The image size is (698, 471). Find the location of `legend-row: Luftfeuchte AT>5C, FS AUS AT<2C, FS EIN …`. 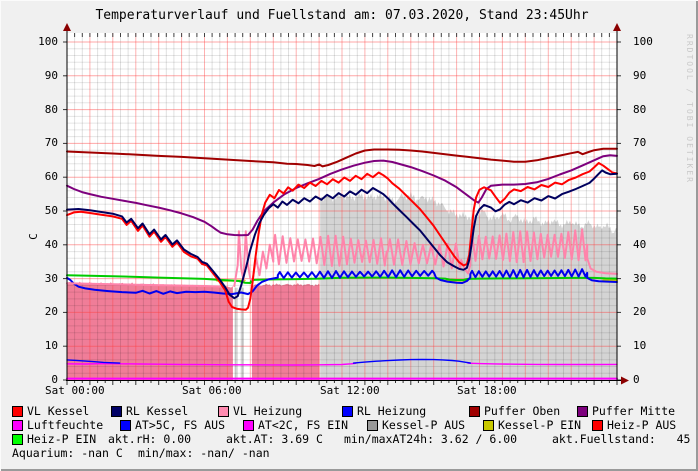

legend-row: Luftfeuchte AT>5C, FS AUS AT<2C, FS EIN … is located at coordinates (349, 425).